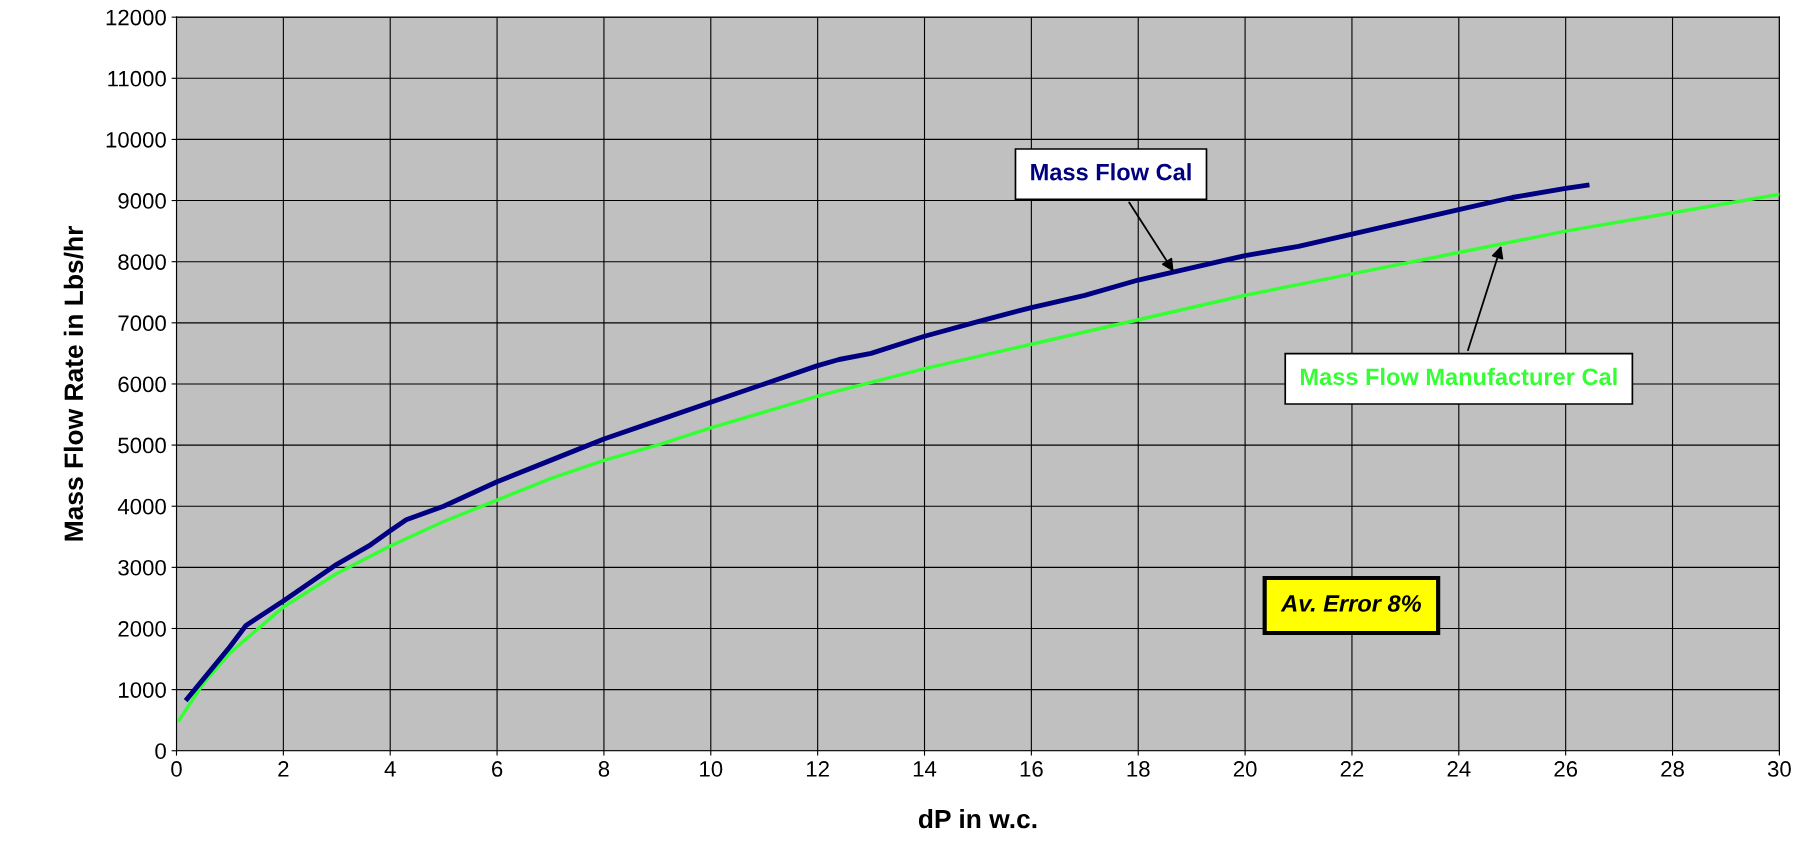  Describe the element at coordinates (142, 384) in the screenshot. I see `y-tick-label: 6000` at that location.